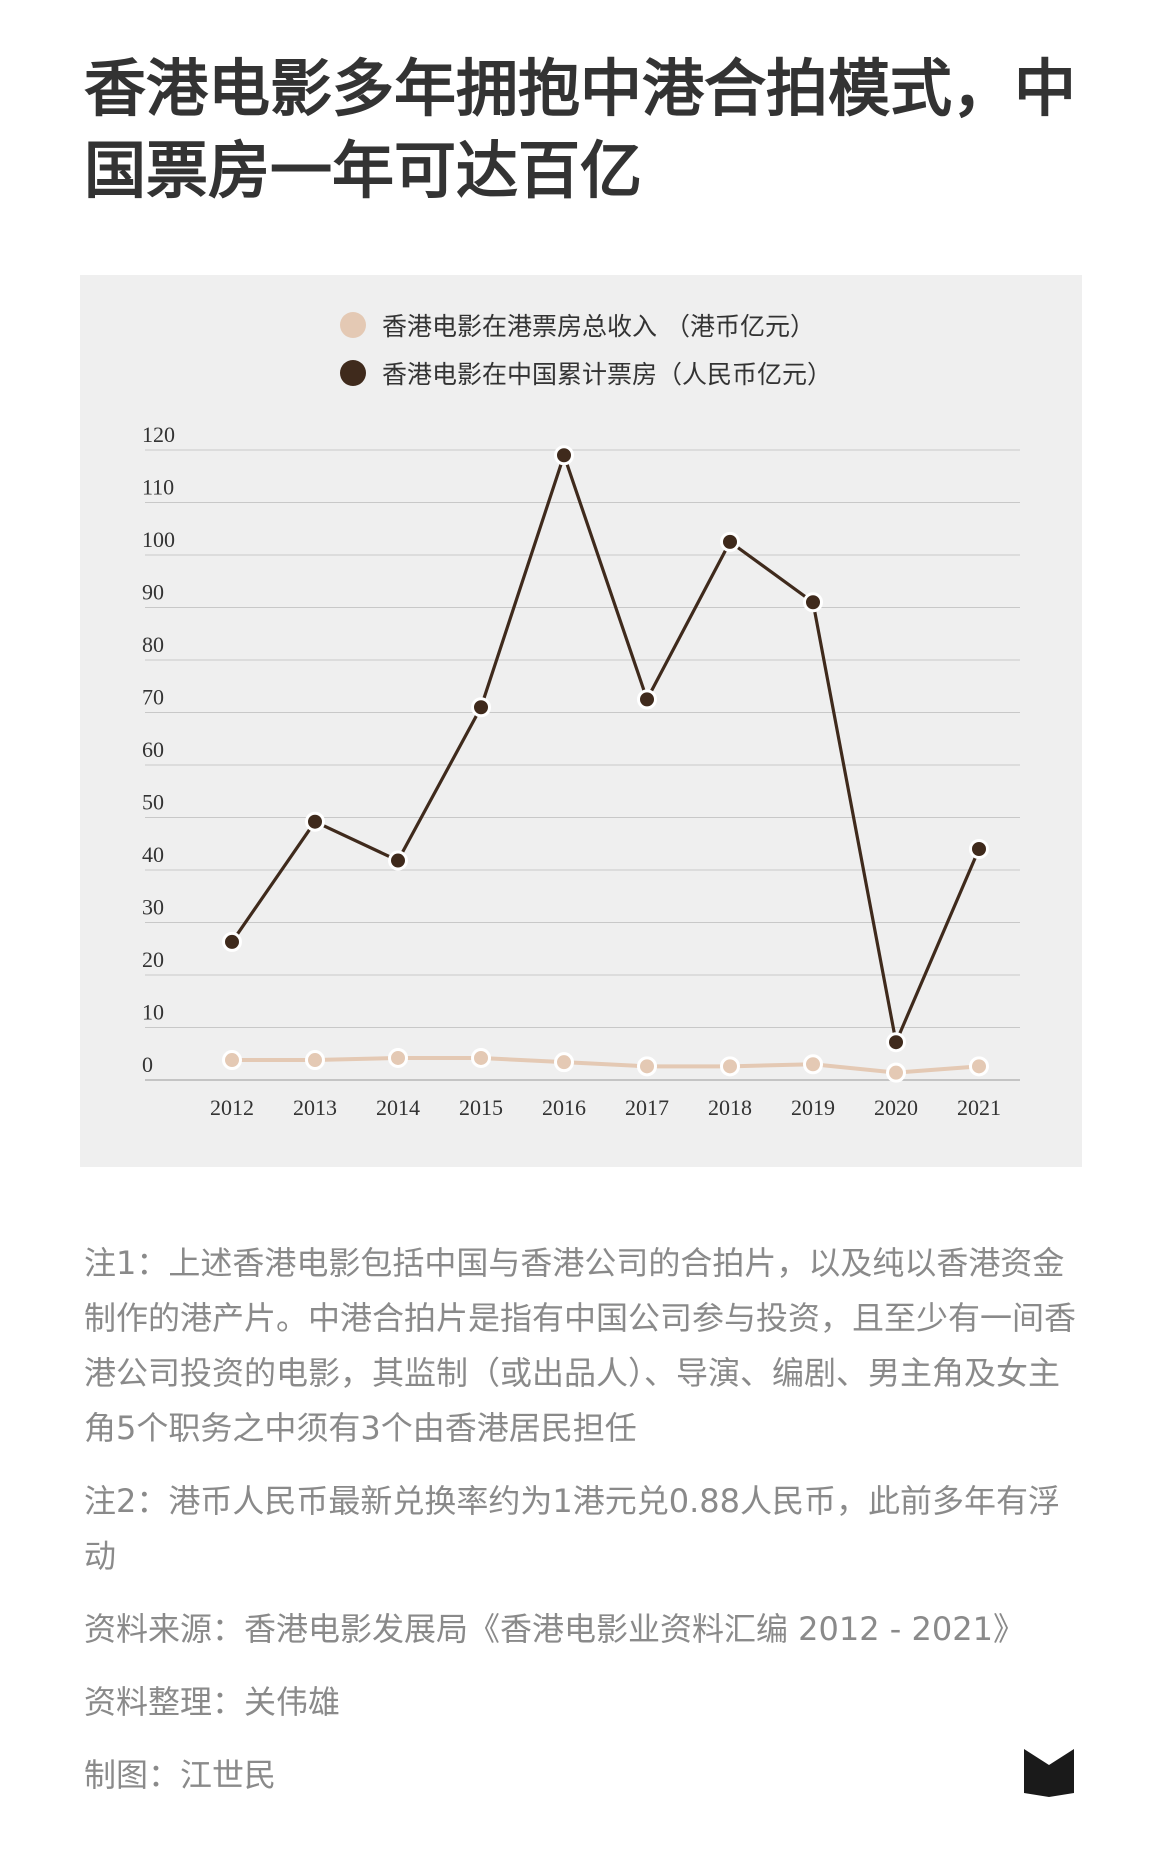 This screenshot has width=1160, height=1856. Describe the element at coordinates (153, 1012) in the screenshot. I see `y-tick-label: 10` at that location.